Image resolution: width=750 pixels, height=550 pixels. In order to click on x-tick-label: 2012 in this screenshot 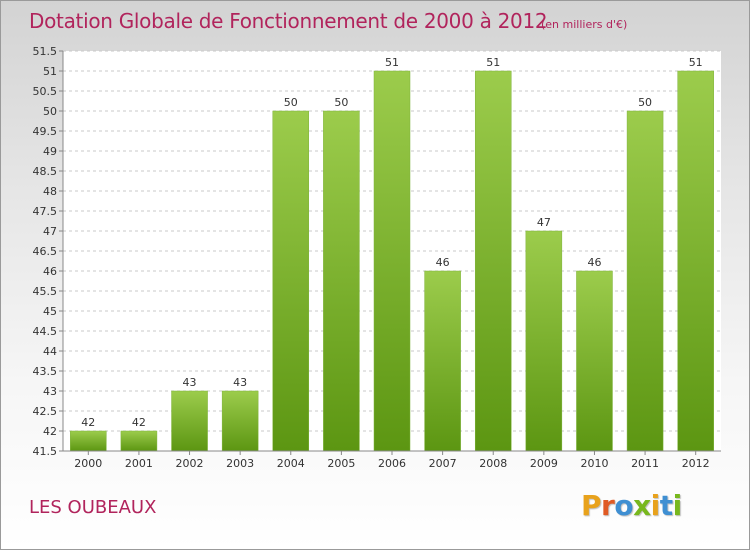, I will do `click(696, 463)`.